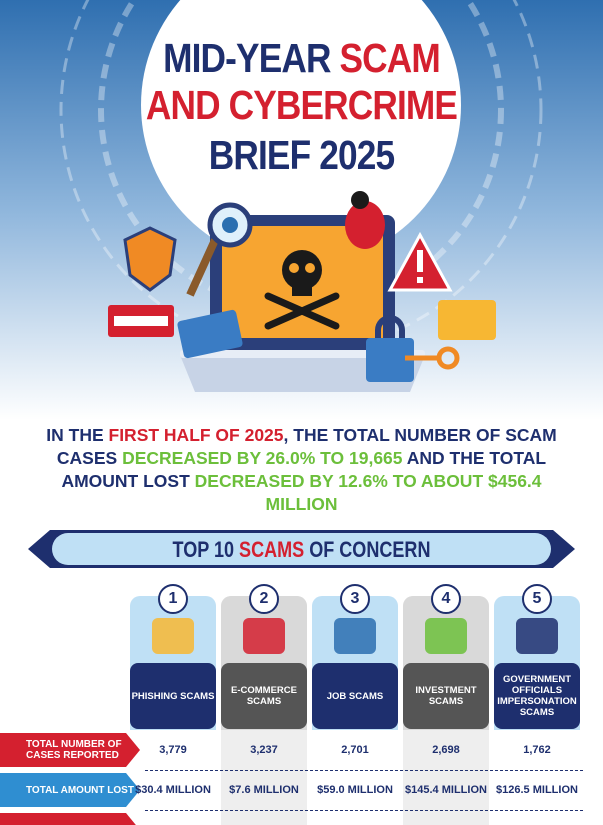 The height and width of the screenshot is (825, 603). Describe the element at coordinates (173, 749) in the screenshot. I see `cell: 3,779` at that location.